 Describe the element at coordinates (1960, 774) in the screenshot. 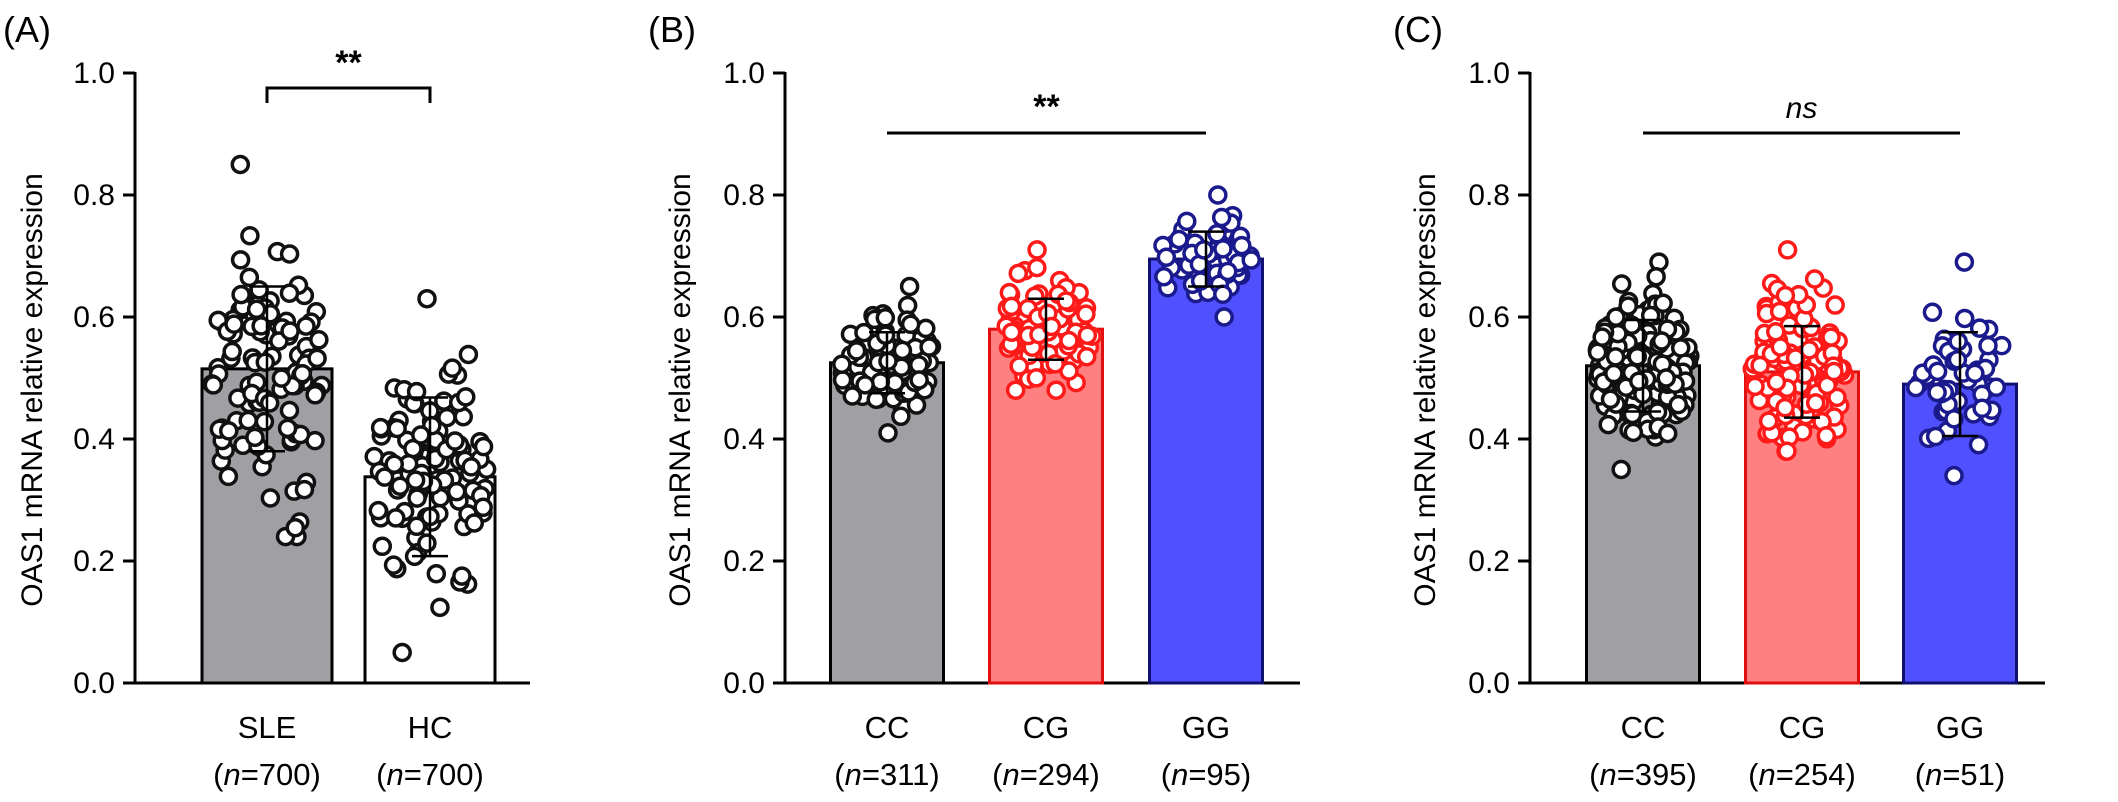

I see `sample-size-label: (n=51)` at that location.